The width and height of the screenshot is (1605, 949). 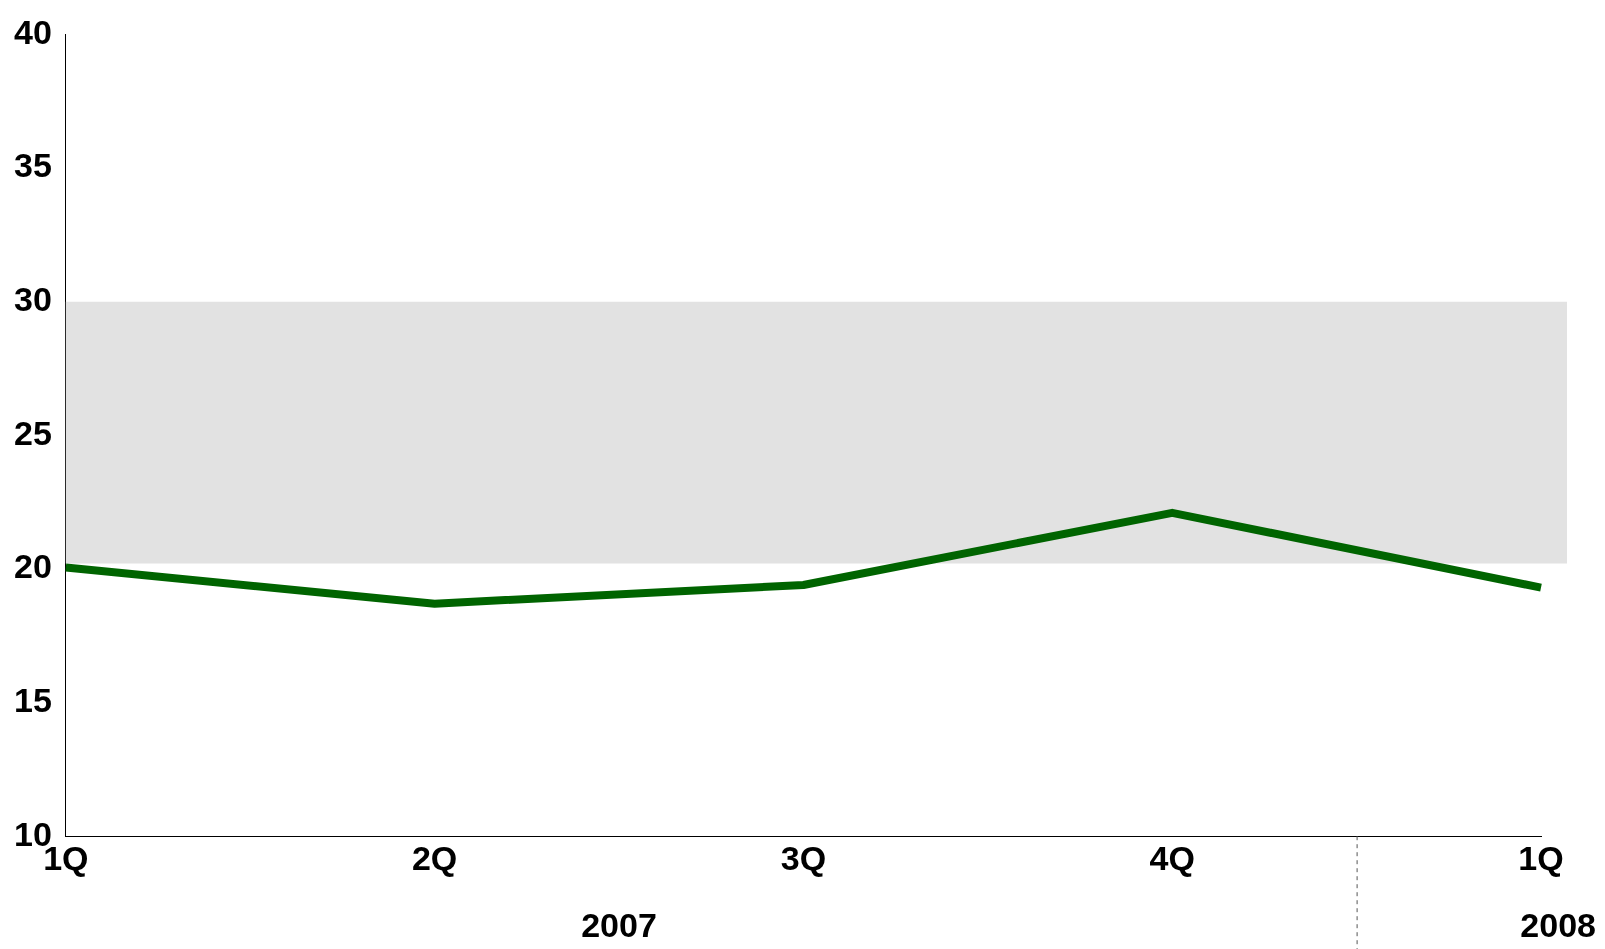 I want to click on x-tick-label: 3Q, so click(x=803, y=857).